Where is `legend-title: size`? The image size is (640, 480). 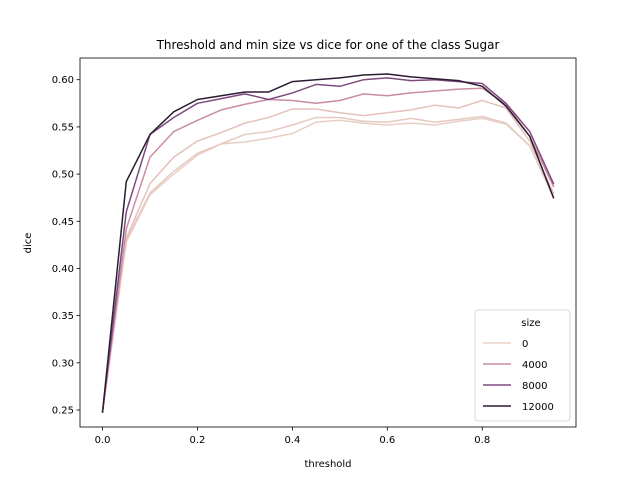 legend-title: size is located at coordinates (530, 323).